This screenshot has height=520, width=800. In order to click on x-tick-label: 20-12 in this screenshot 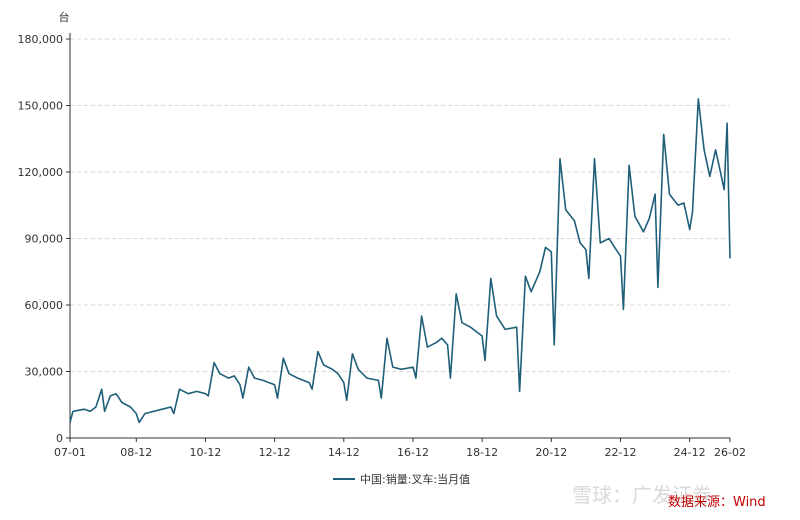, I will do `click(551, 452)`.